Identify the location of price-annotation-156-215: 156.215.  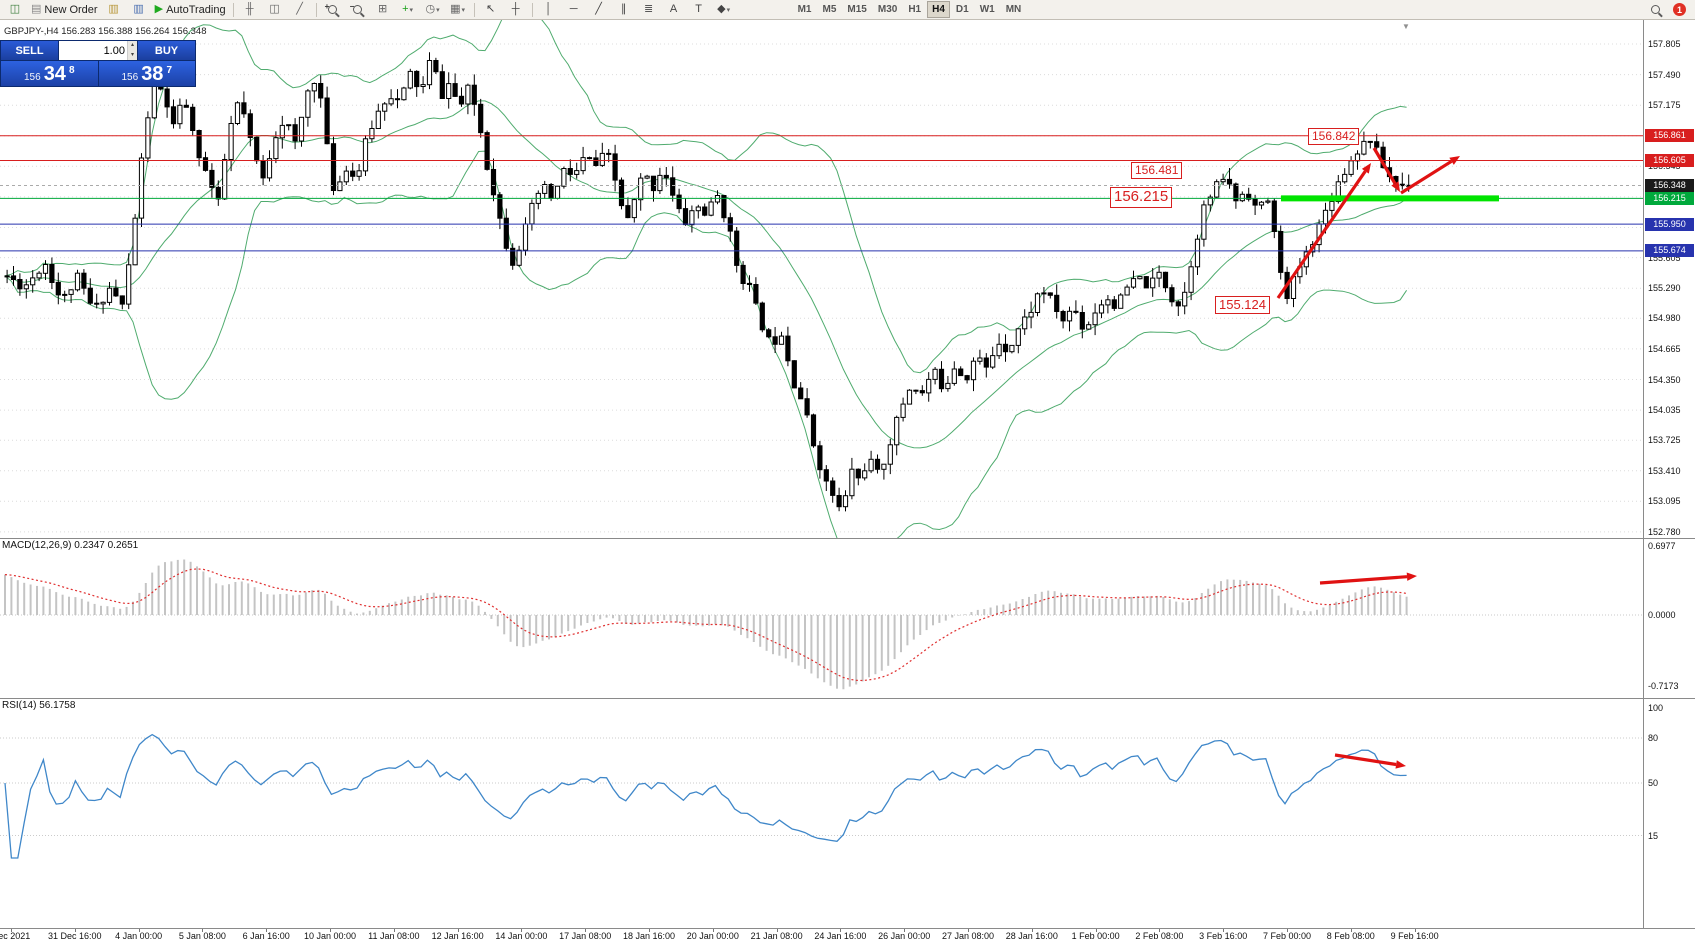
(1141, 197).